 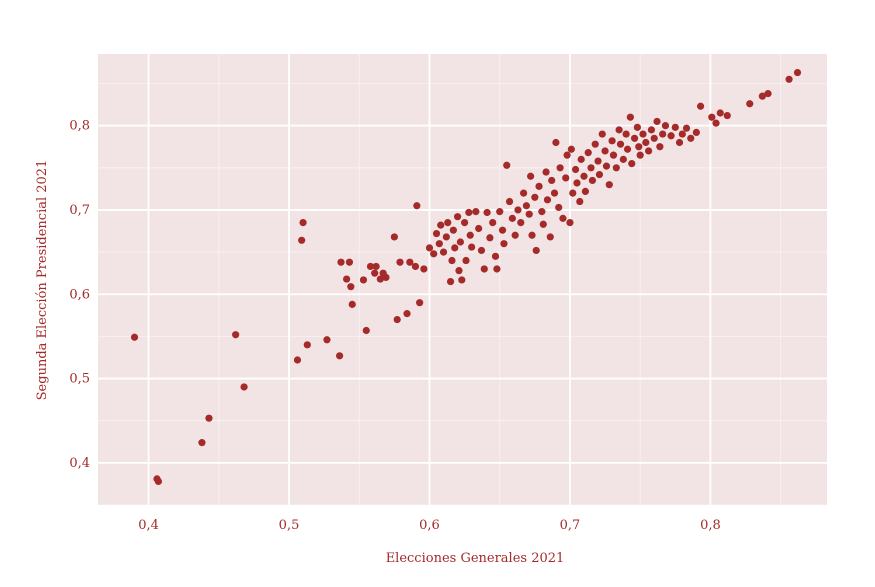 What do you see at coordinates (79, 126) in the screenshot?
I see `y-tick-label: 0,8` at bounding box center [79, 126].